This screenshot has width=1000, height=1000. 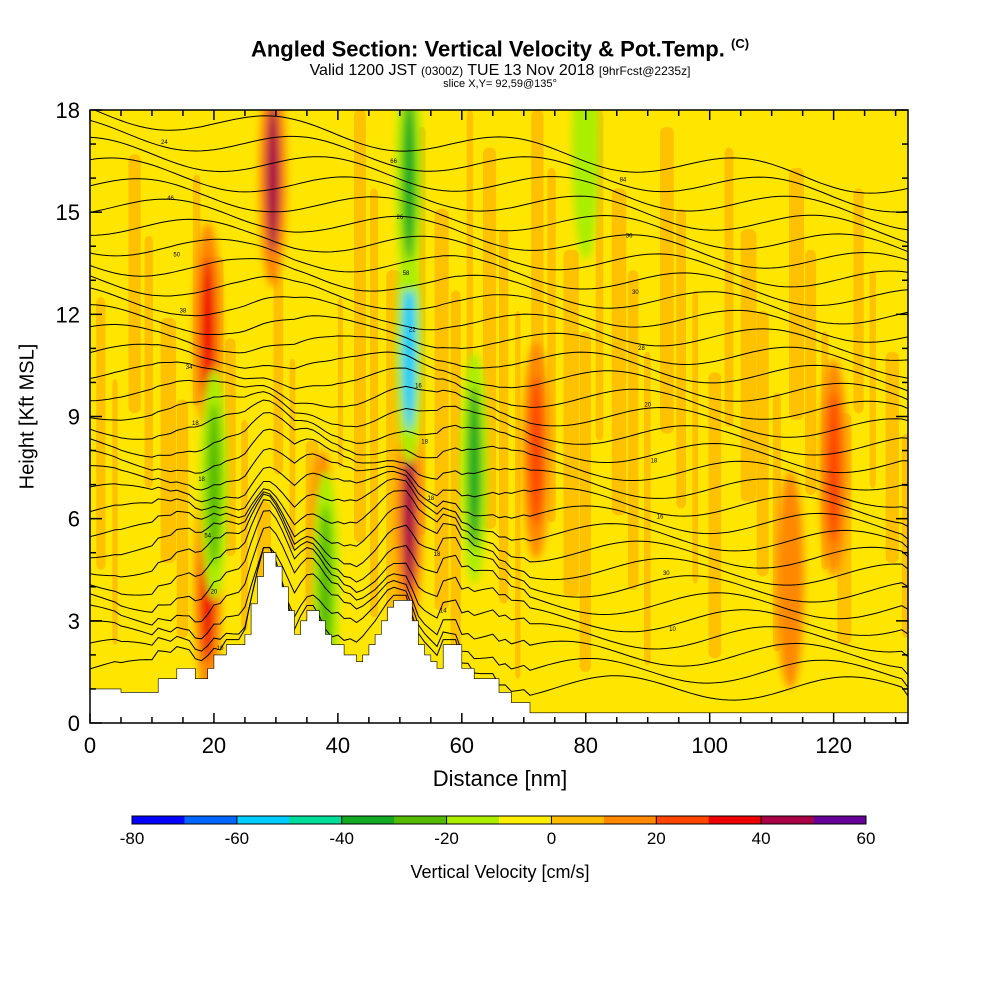 What do you see at coordinates (500, 872) in the screenshot?
I see `colorbar-label: Vertical Velocity [cm/s]` at bounding box center [500, 872].